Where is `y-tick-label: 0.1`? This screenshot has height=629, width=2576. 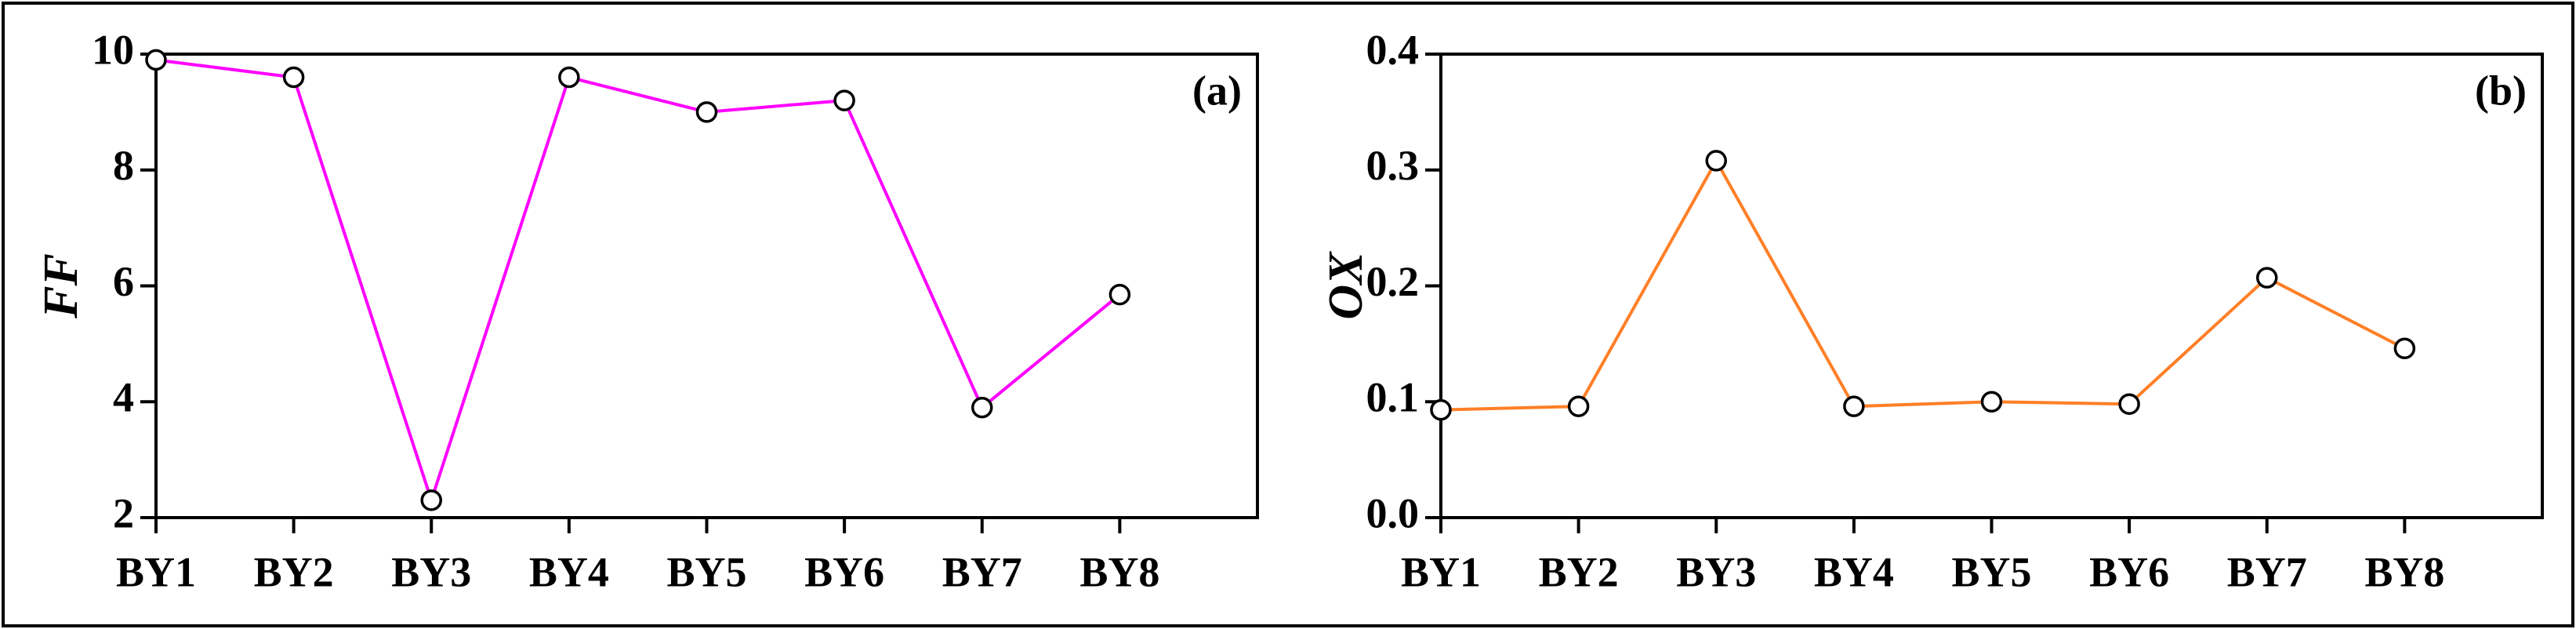
y-tick-label: 0.1 is located at coordinates (1393, 397).